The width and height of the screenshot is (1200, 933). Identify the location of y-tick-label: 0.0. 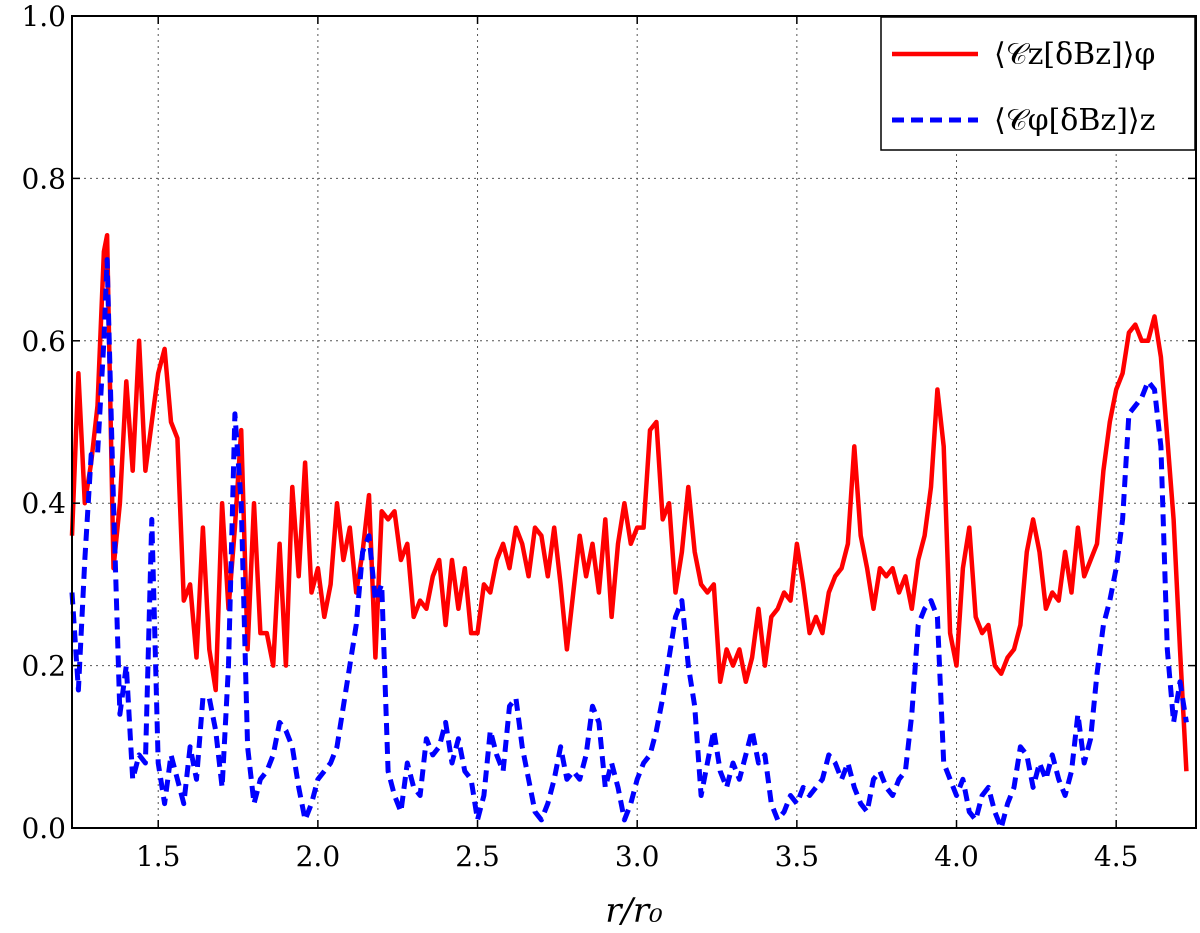
(43, 828).